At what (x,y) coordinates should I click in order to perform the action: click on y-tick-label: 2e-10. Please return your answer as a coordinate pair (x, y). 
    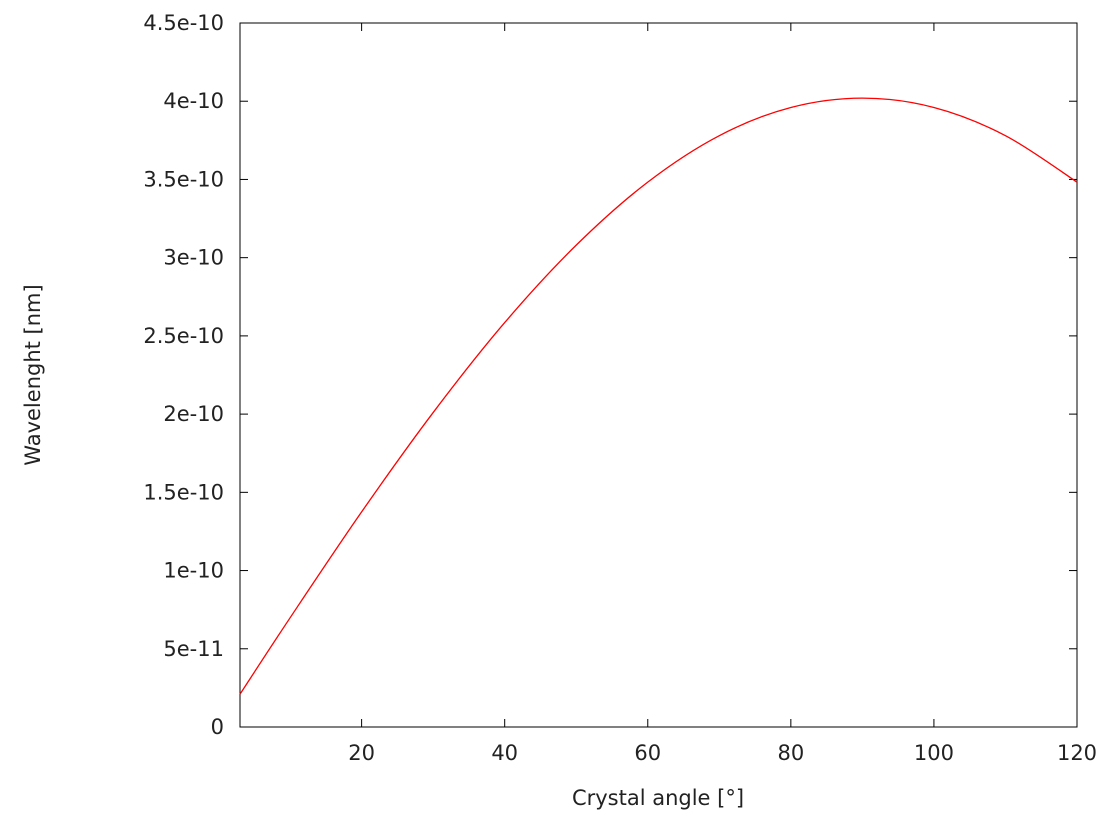
    Looking at the image, I should click on (193, 414).